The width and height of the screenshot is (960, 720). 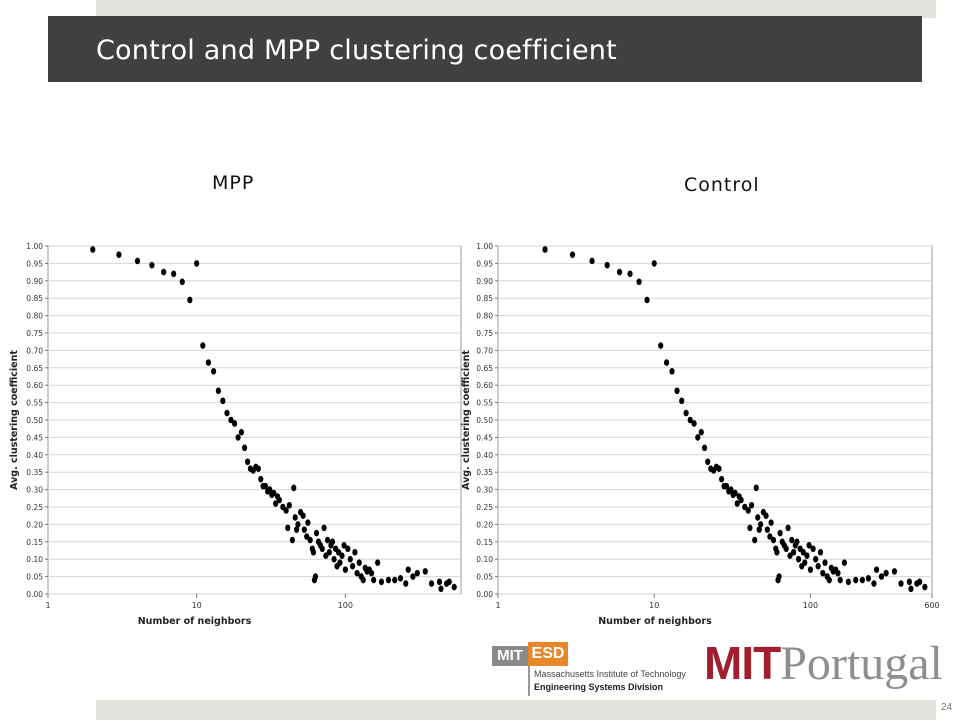 I want to click on chart-1-y-tick-label: 0.50, so click(x=484, y=420).